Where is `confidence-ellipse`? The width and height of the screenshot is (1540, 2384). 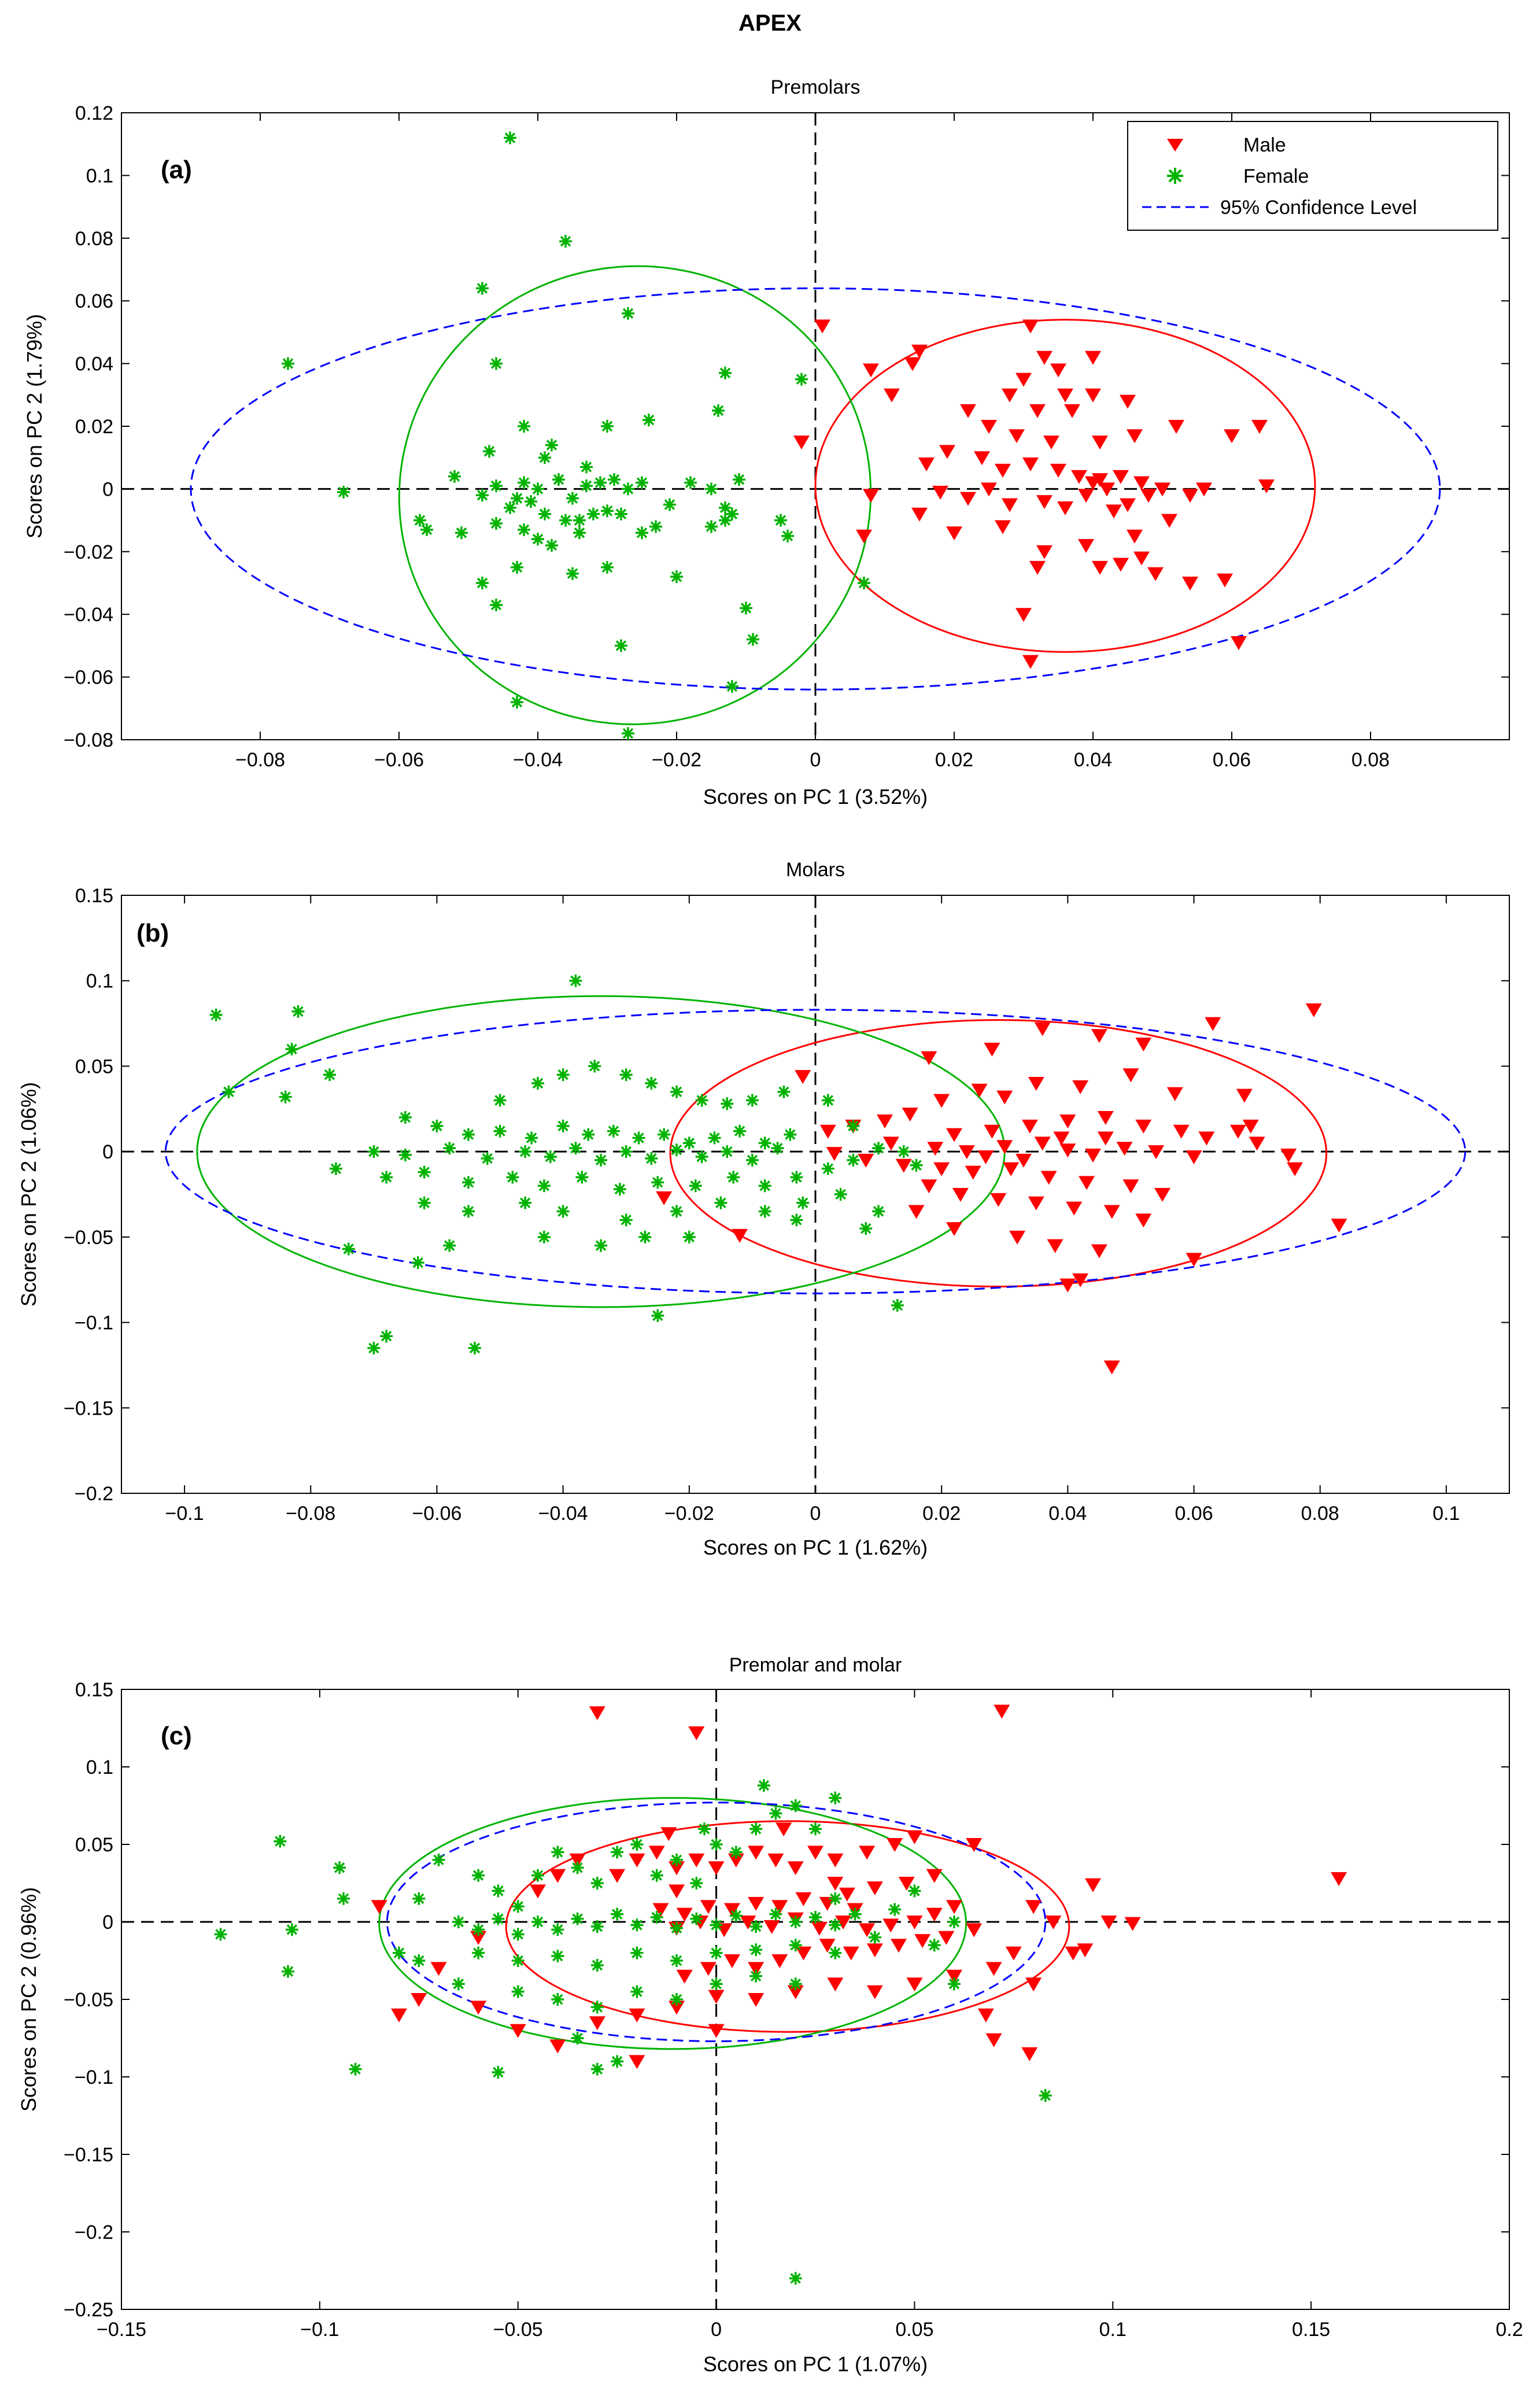
confidence-ellipse is located at coordinates (716, 1922).